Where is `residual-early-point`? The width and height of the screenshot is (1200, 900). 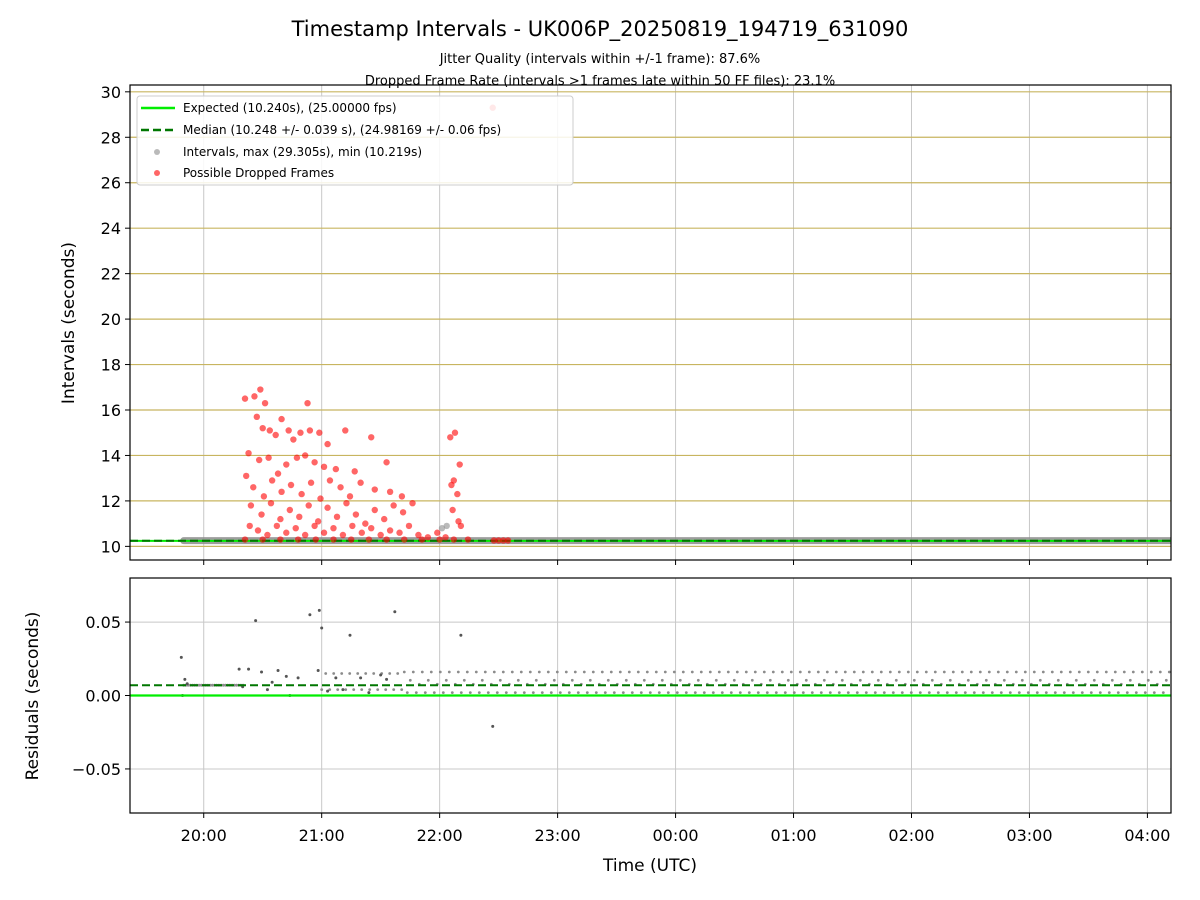 residual-early-point is located at coordinates (199, 685).